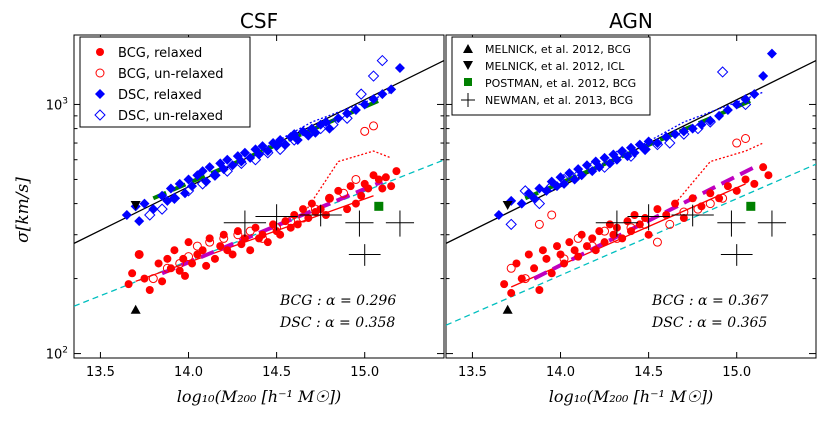 Image resolution: width=830 pixels, height=421 pixels. I want to click on legend-label-postman-bcg: POSTMAN, et al. 2012, BCG, so click(560, 83).